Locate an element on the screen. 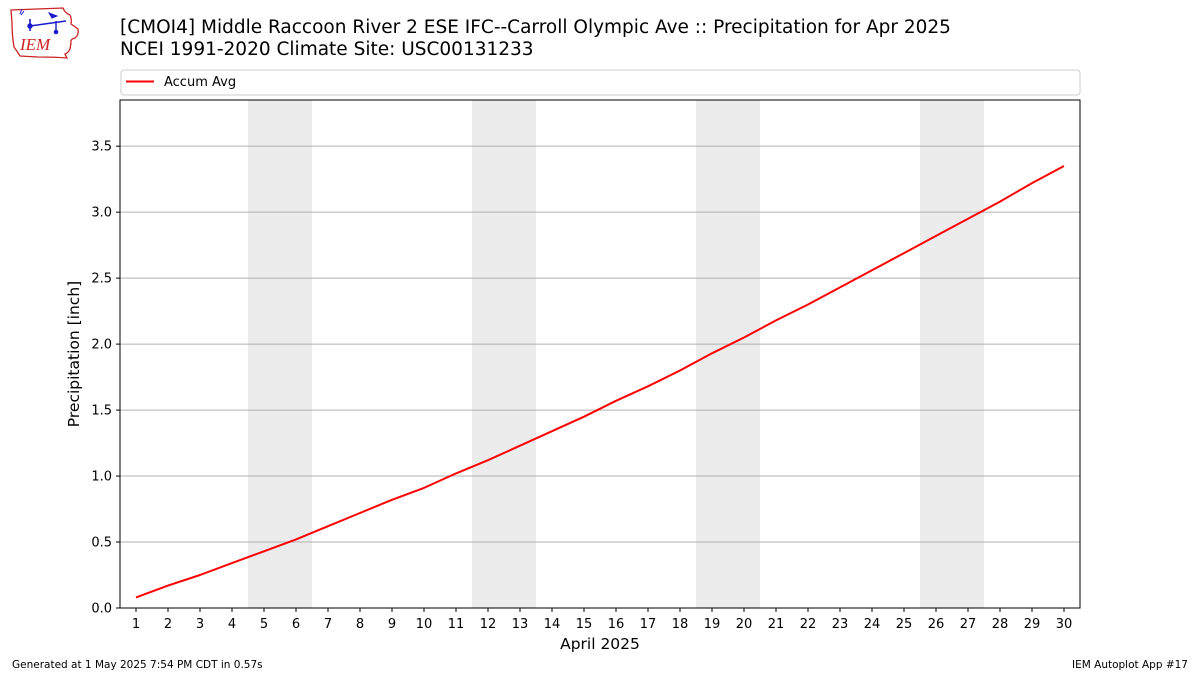 Image resolution: width=1200 pixels, height=675 pixels. x-tick-label: 19 is located at coordinates (712, 624).